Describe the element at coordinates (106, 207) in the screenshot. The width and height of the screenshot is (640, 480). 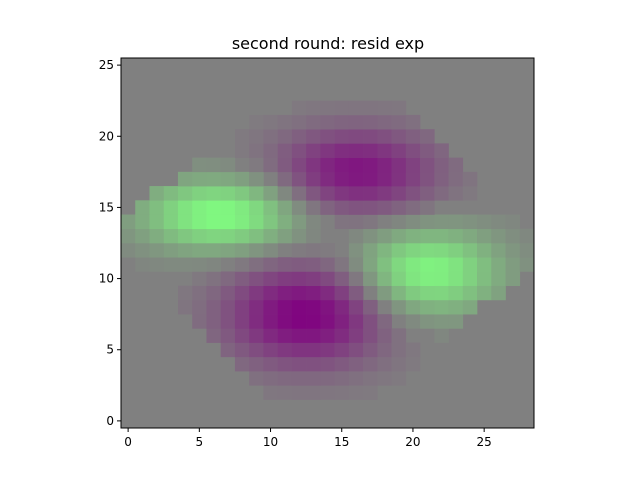
I see `y-tick-label: 15` at that location.